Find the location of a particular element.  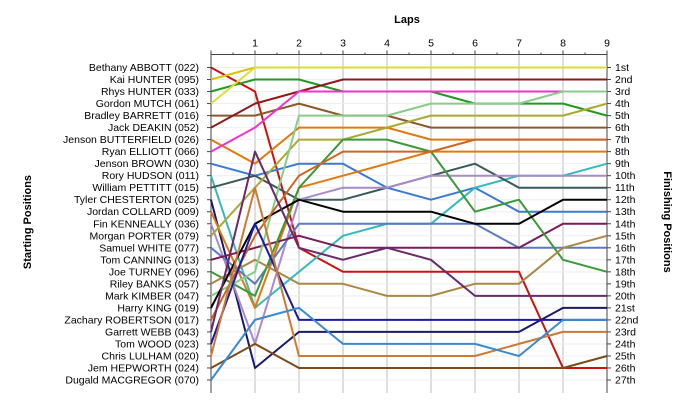

finishing-label: 26th is located at coordinates (625, 368).